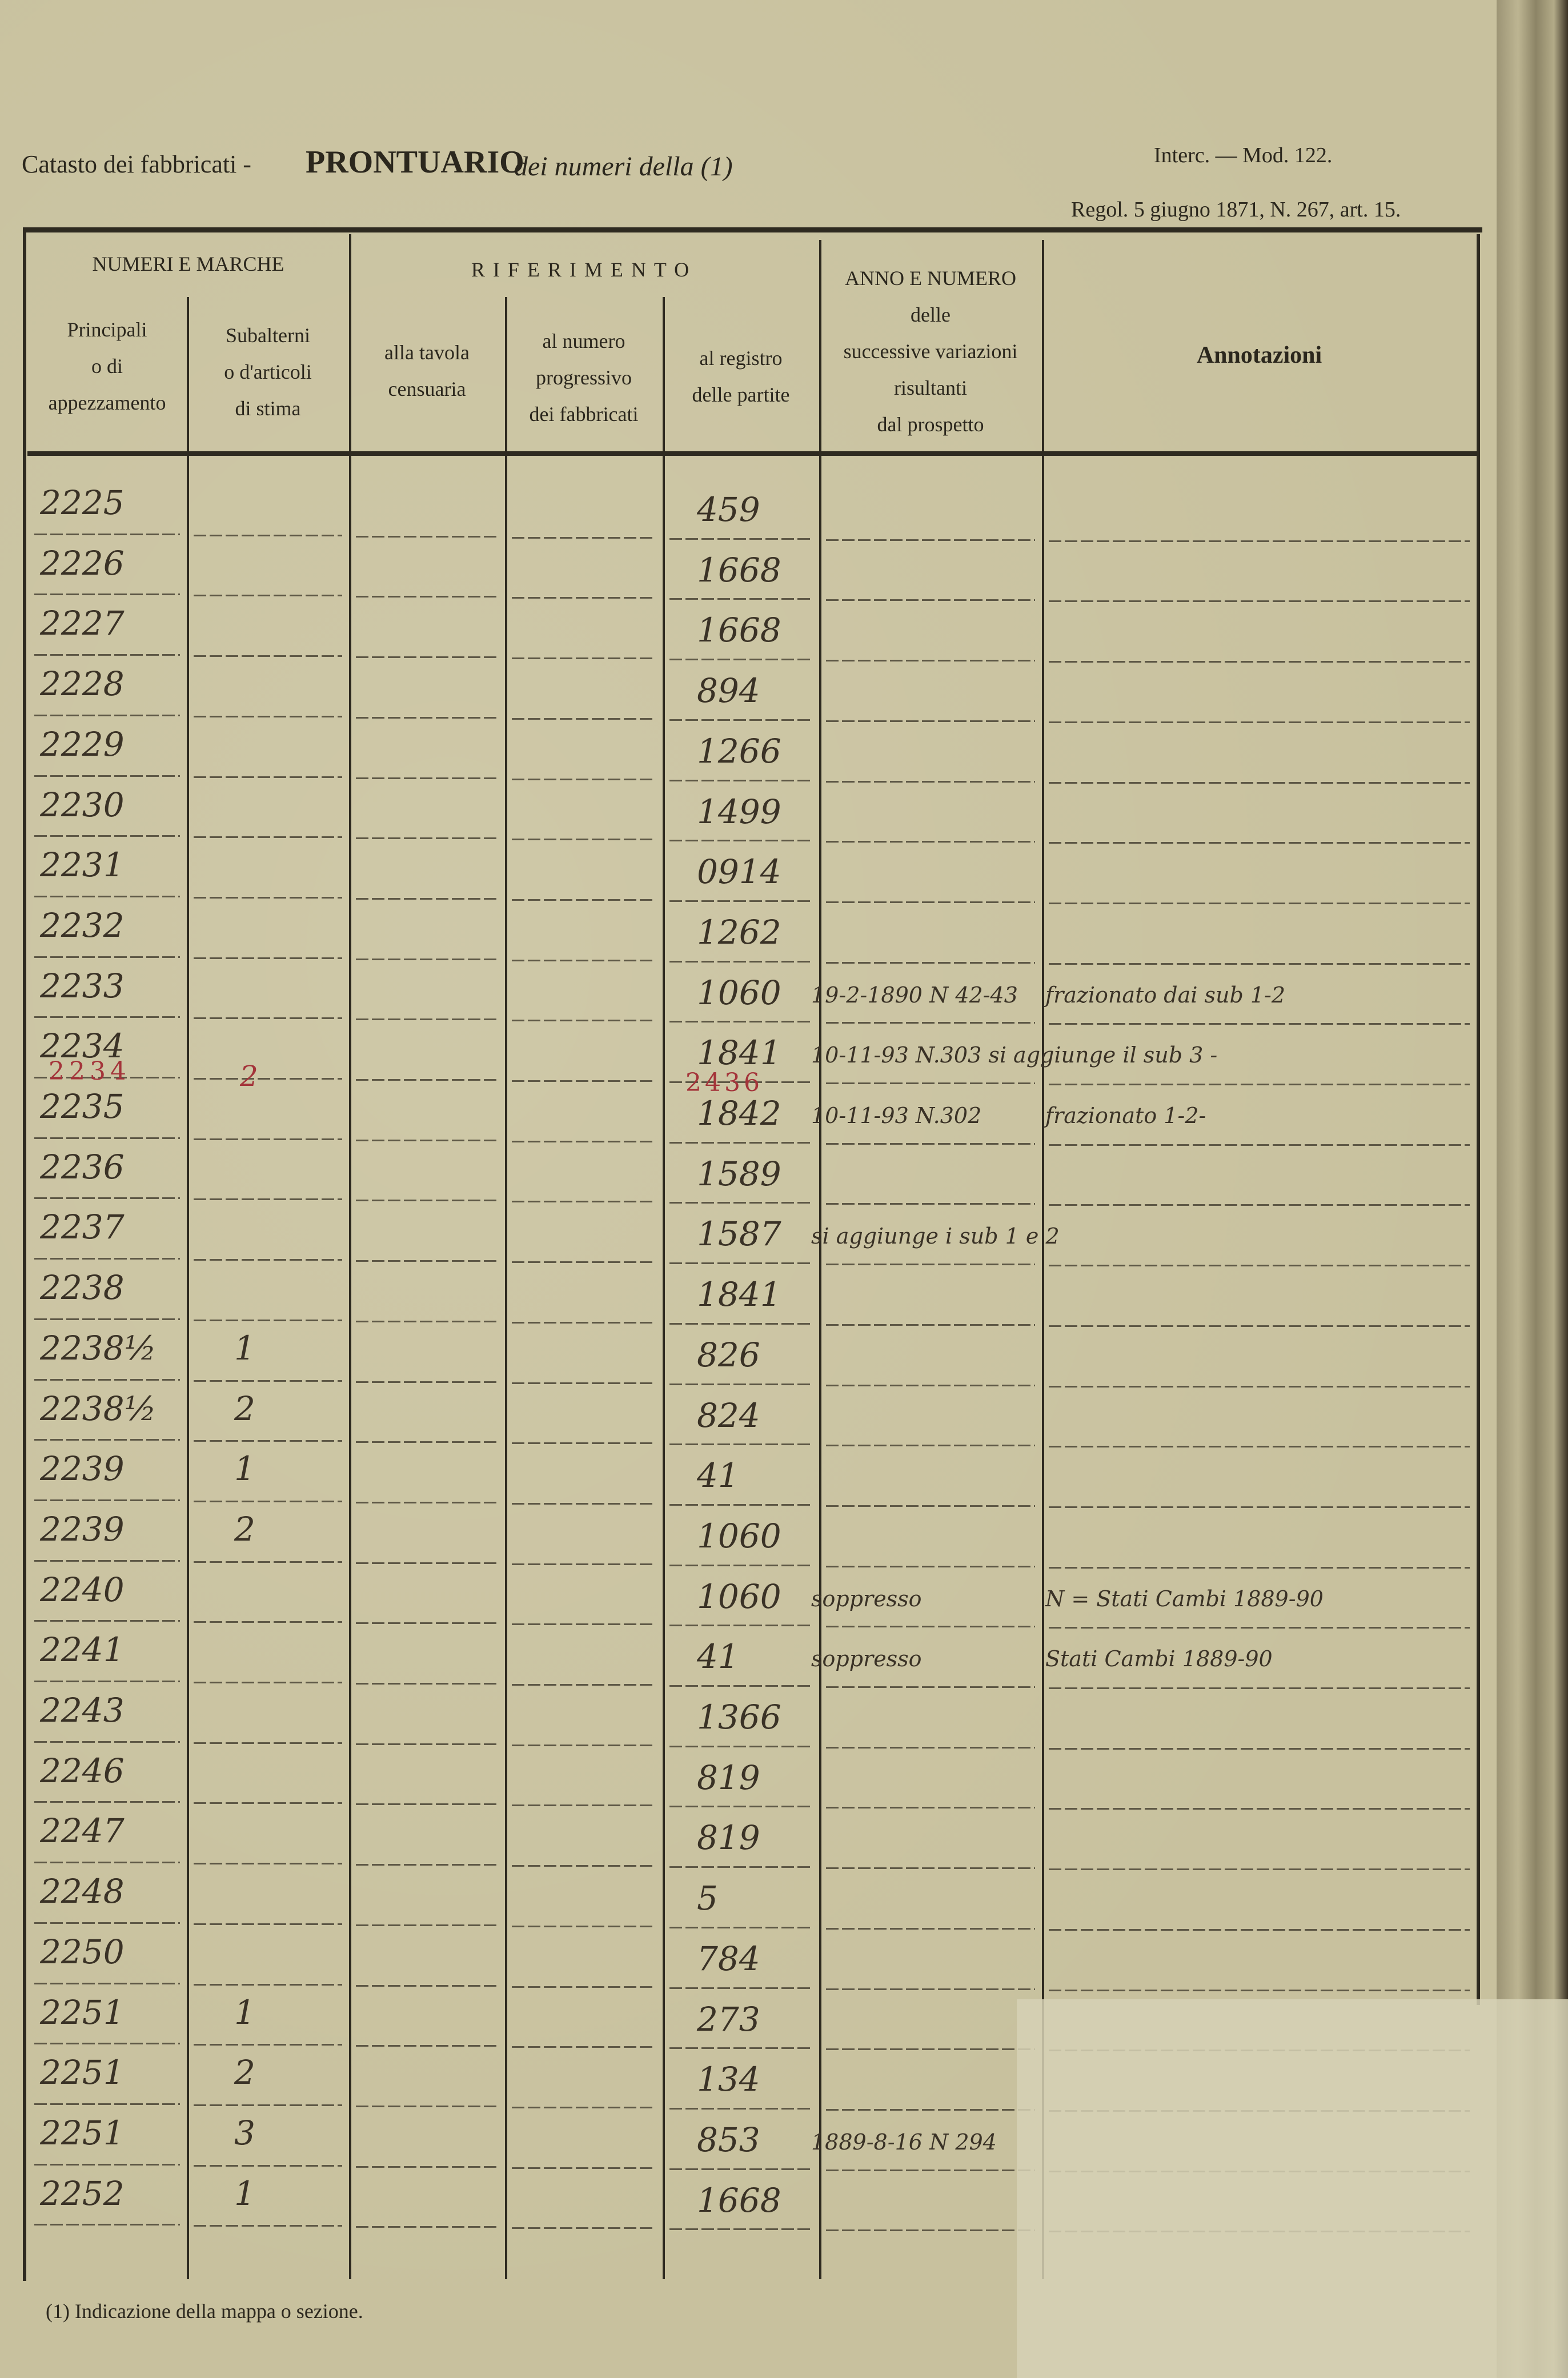 The height and width of the screenshot is (2378, 1568). I want to click on cell-principale: 2240, so click(83, 1589).